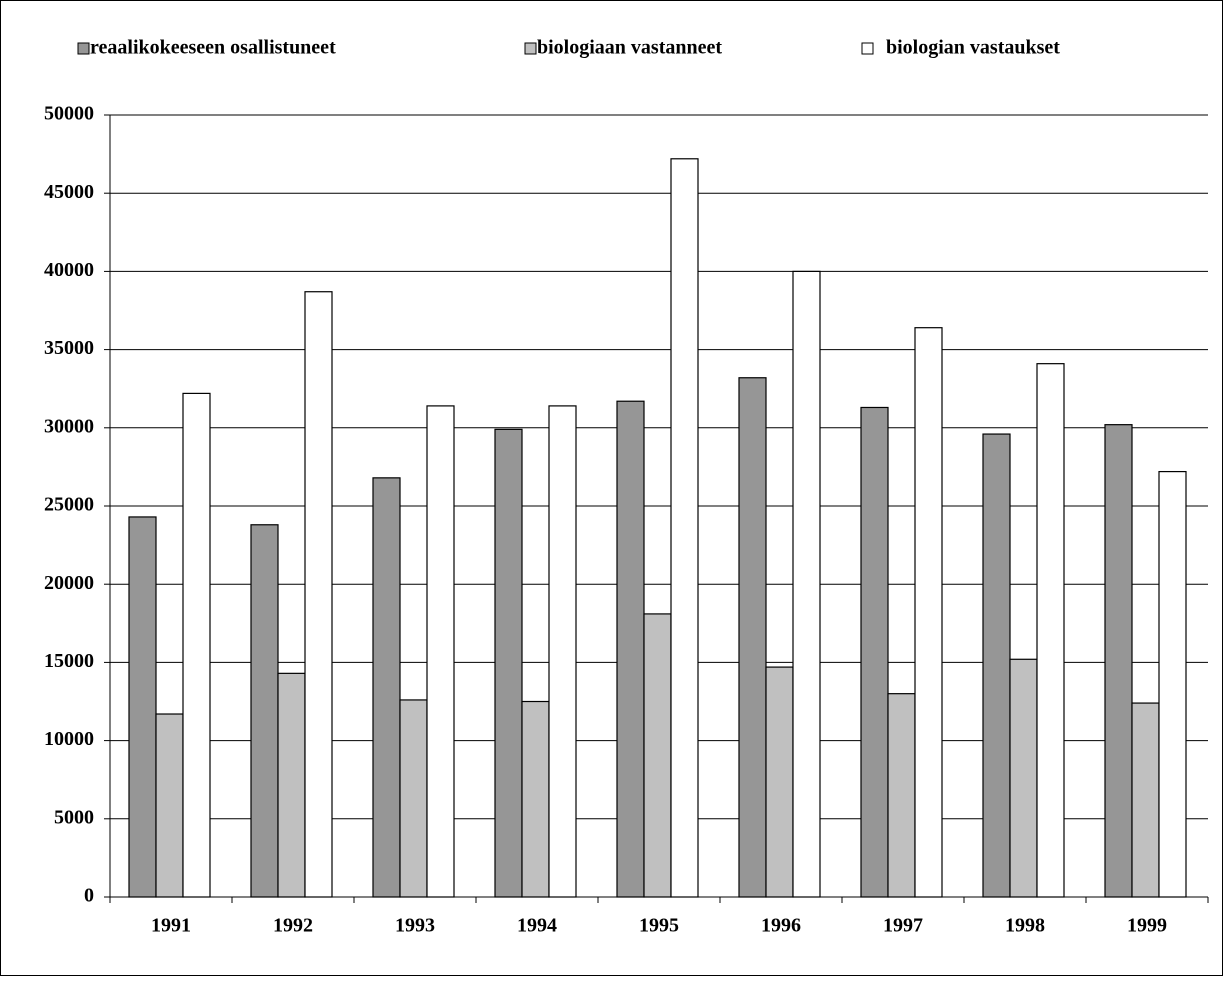 This screenshot has width=1223, height=981. I want to click on y-tick-label: 45000, so click(69, 192).